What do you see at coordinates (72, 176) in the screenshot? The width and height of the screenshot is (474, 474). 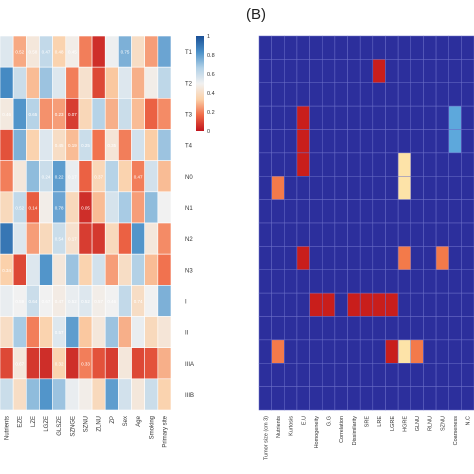 I see `cell-label: 0.17` at bounding box center [72, 176].